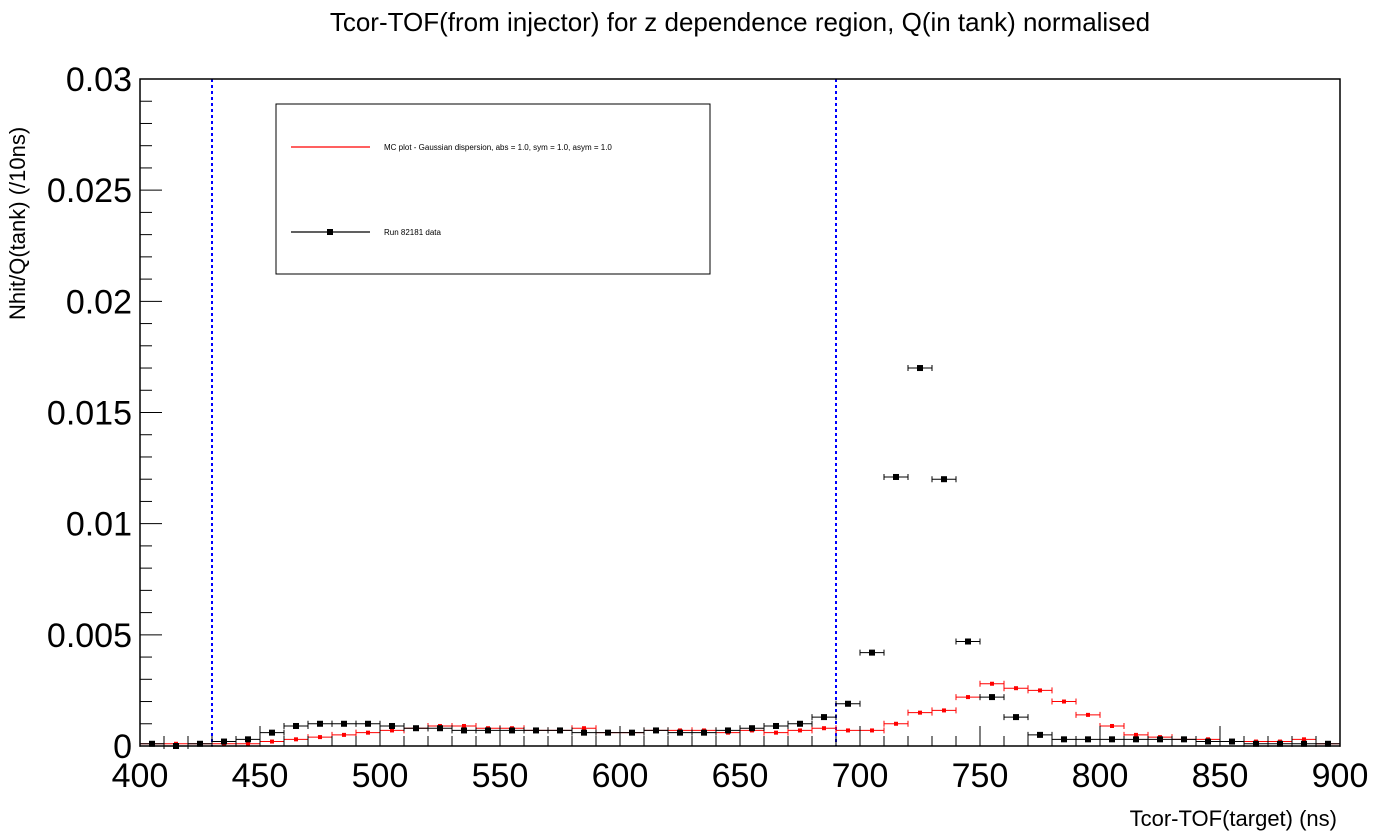 The image size is (1381, 839). What do you see at coordinates (620, 776) in the screenshot?
I see `x-tick-label: 600` at bounding box center [620, 776].